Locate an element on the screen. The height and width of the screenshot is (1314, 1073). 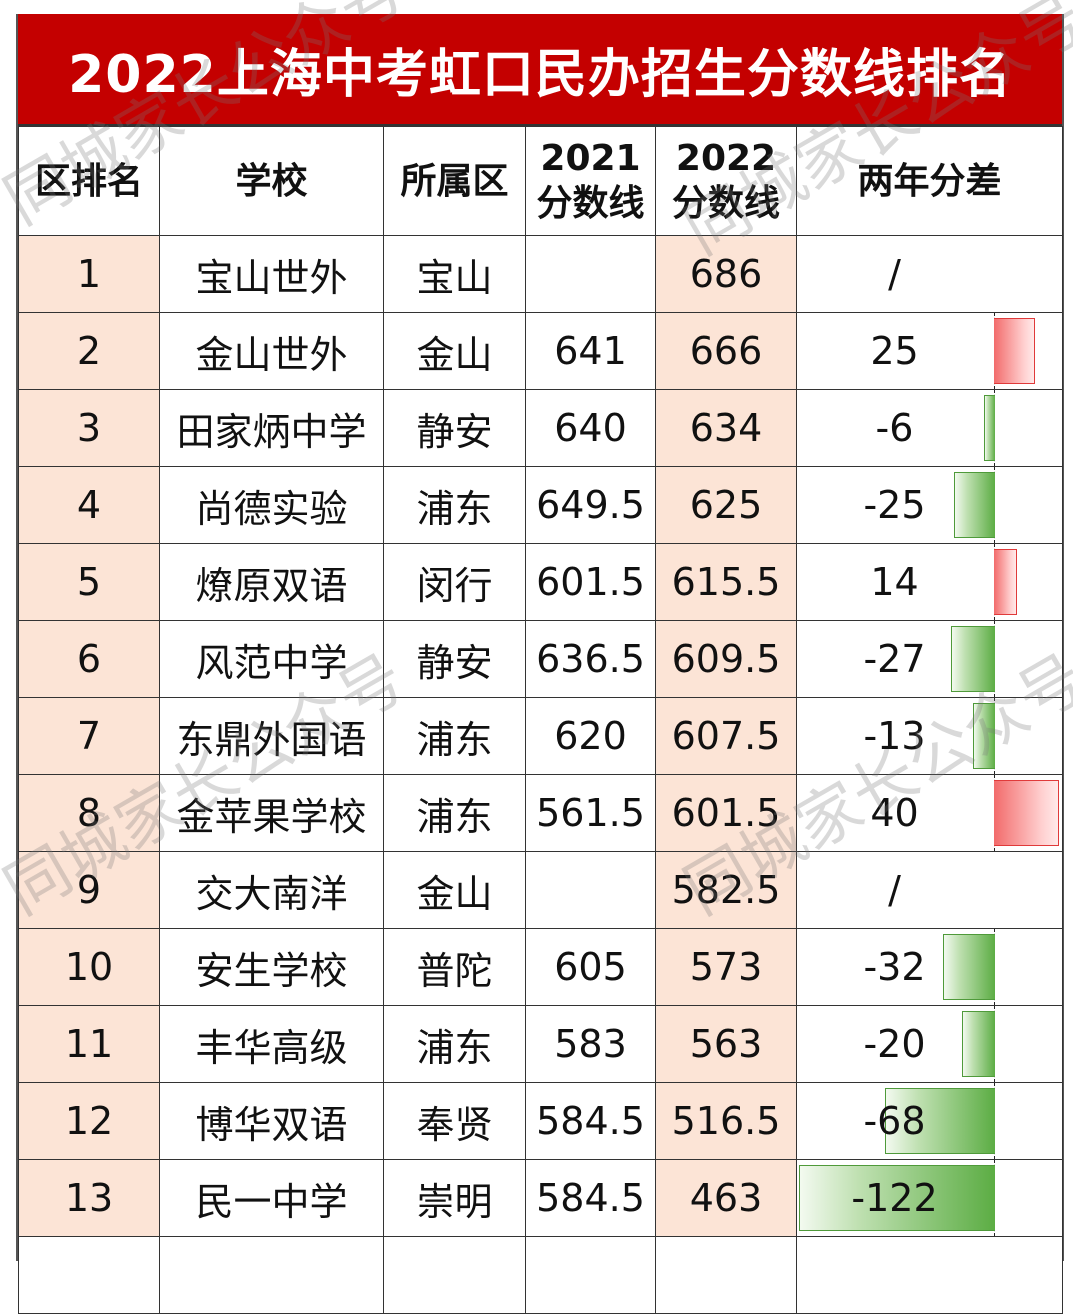
header-score-2021-year: 2021 is located at coordinates (590, 158).